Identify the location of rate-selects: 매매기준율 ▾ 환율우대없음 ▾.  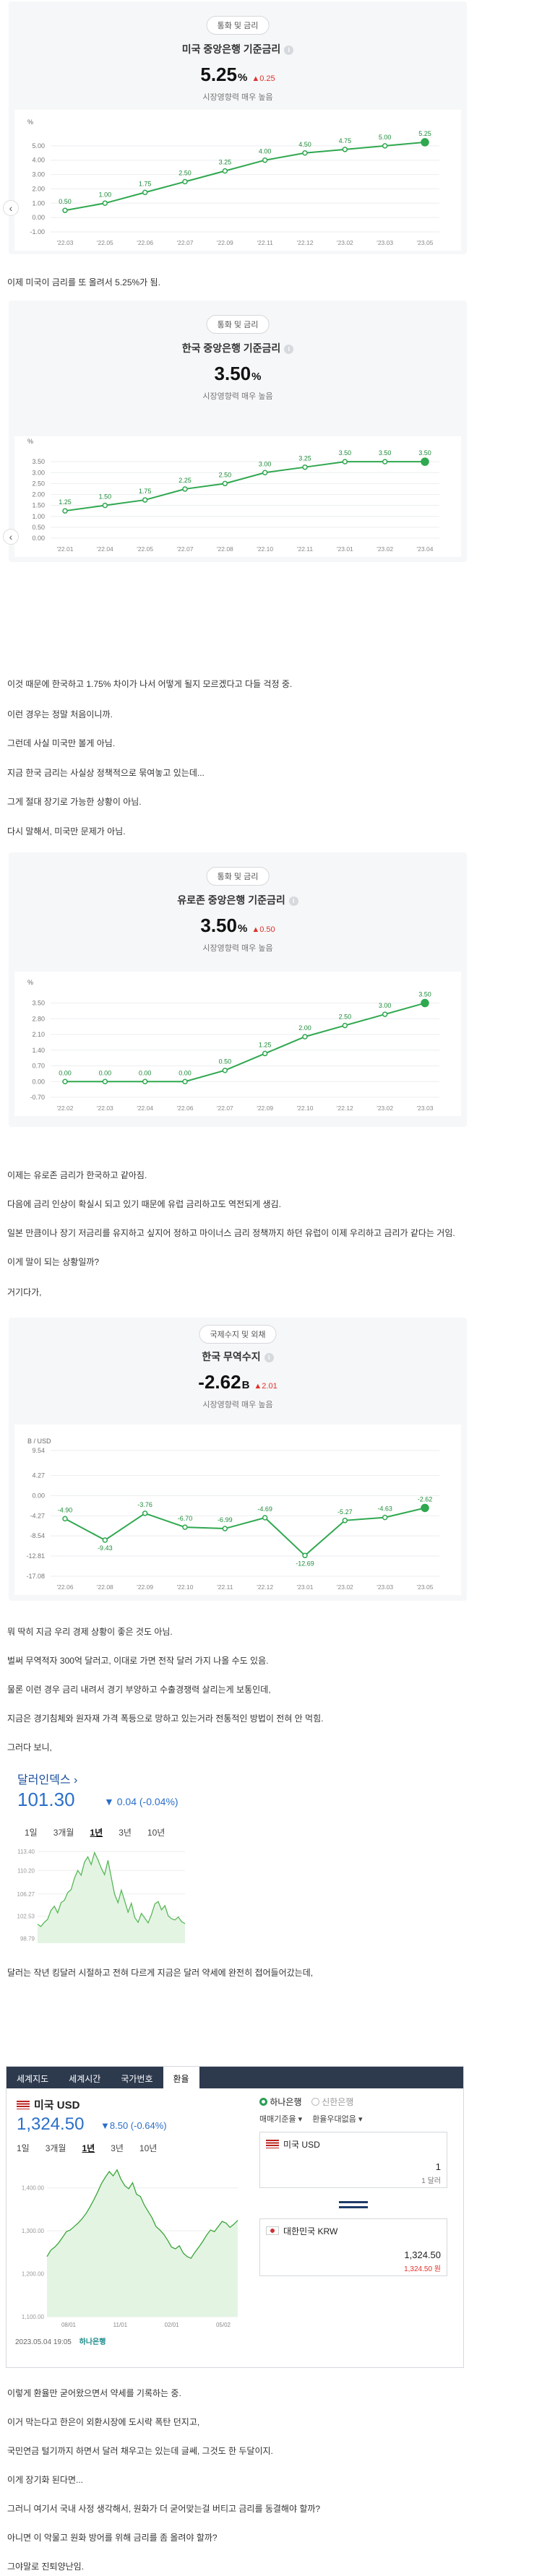
(311, 2119).